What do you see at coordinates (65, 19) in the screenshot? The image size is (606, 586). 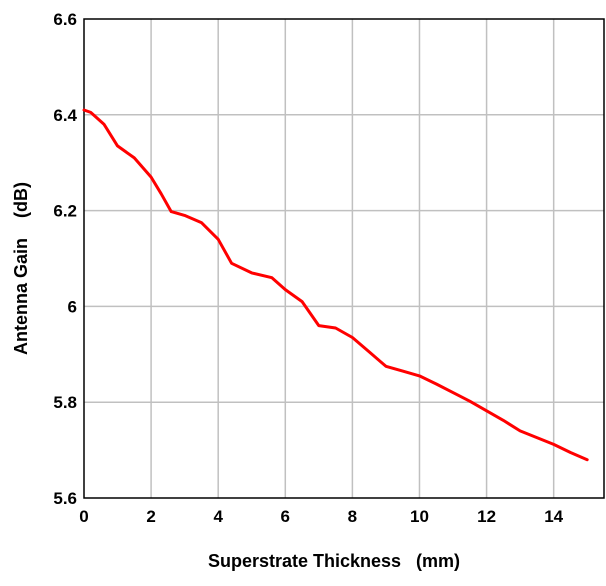 I see `y-tick-label: 6.6` at bounding box center [65, 19].